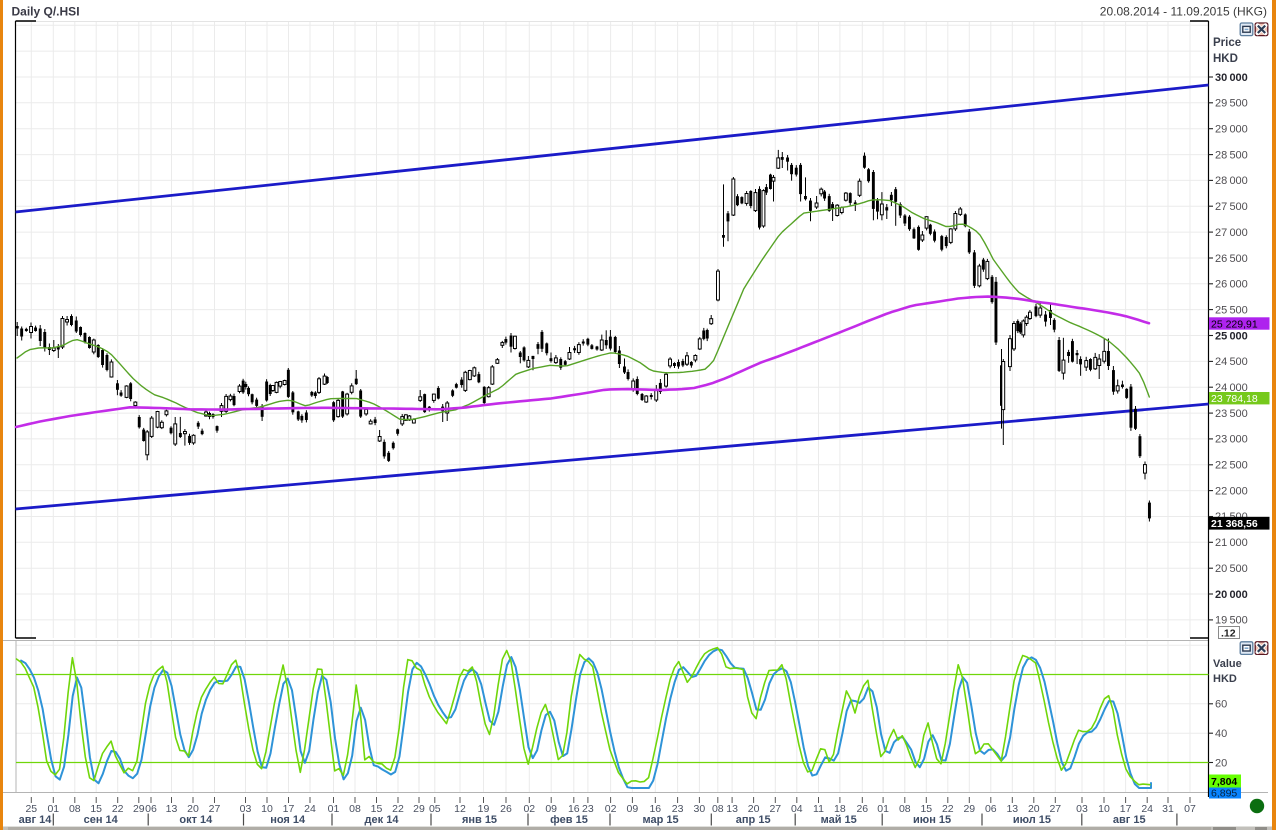 Image resolution: width=1276 pixels, height=830 pixels. What do you see at coordinates (818, 809) in the screenshot?
I see `svg-text: 11` at bounding box center [818, 809].